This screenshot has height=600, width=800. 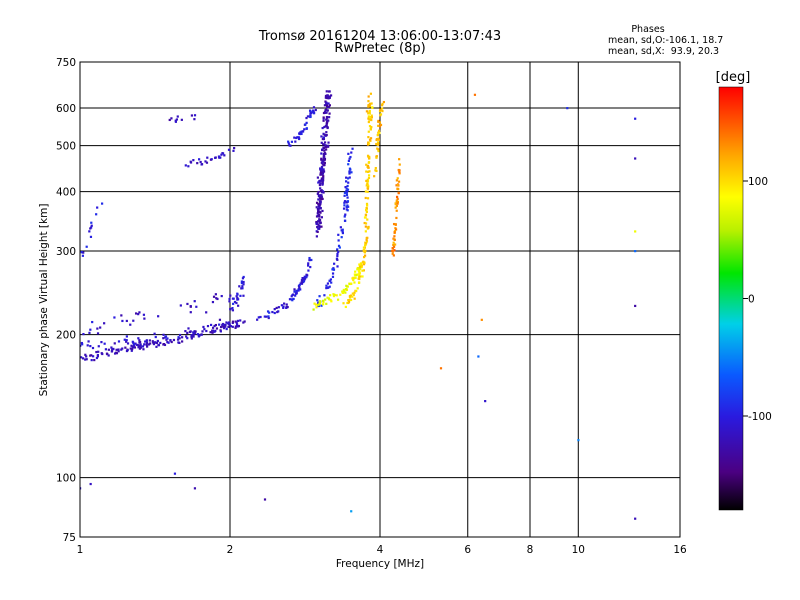 What do you see at coordinates (382, 550) in the screenshot?
I see `x-axis-ticks: 1 2 4 6 8 10 16` at bounding box center [382, 550].